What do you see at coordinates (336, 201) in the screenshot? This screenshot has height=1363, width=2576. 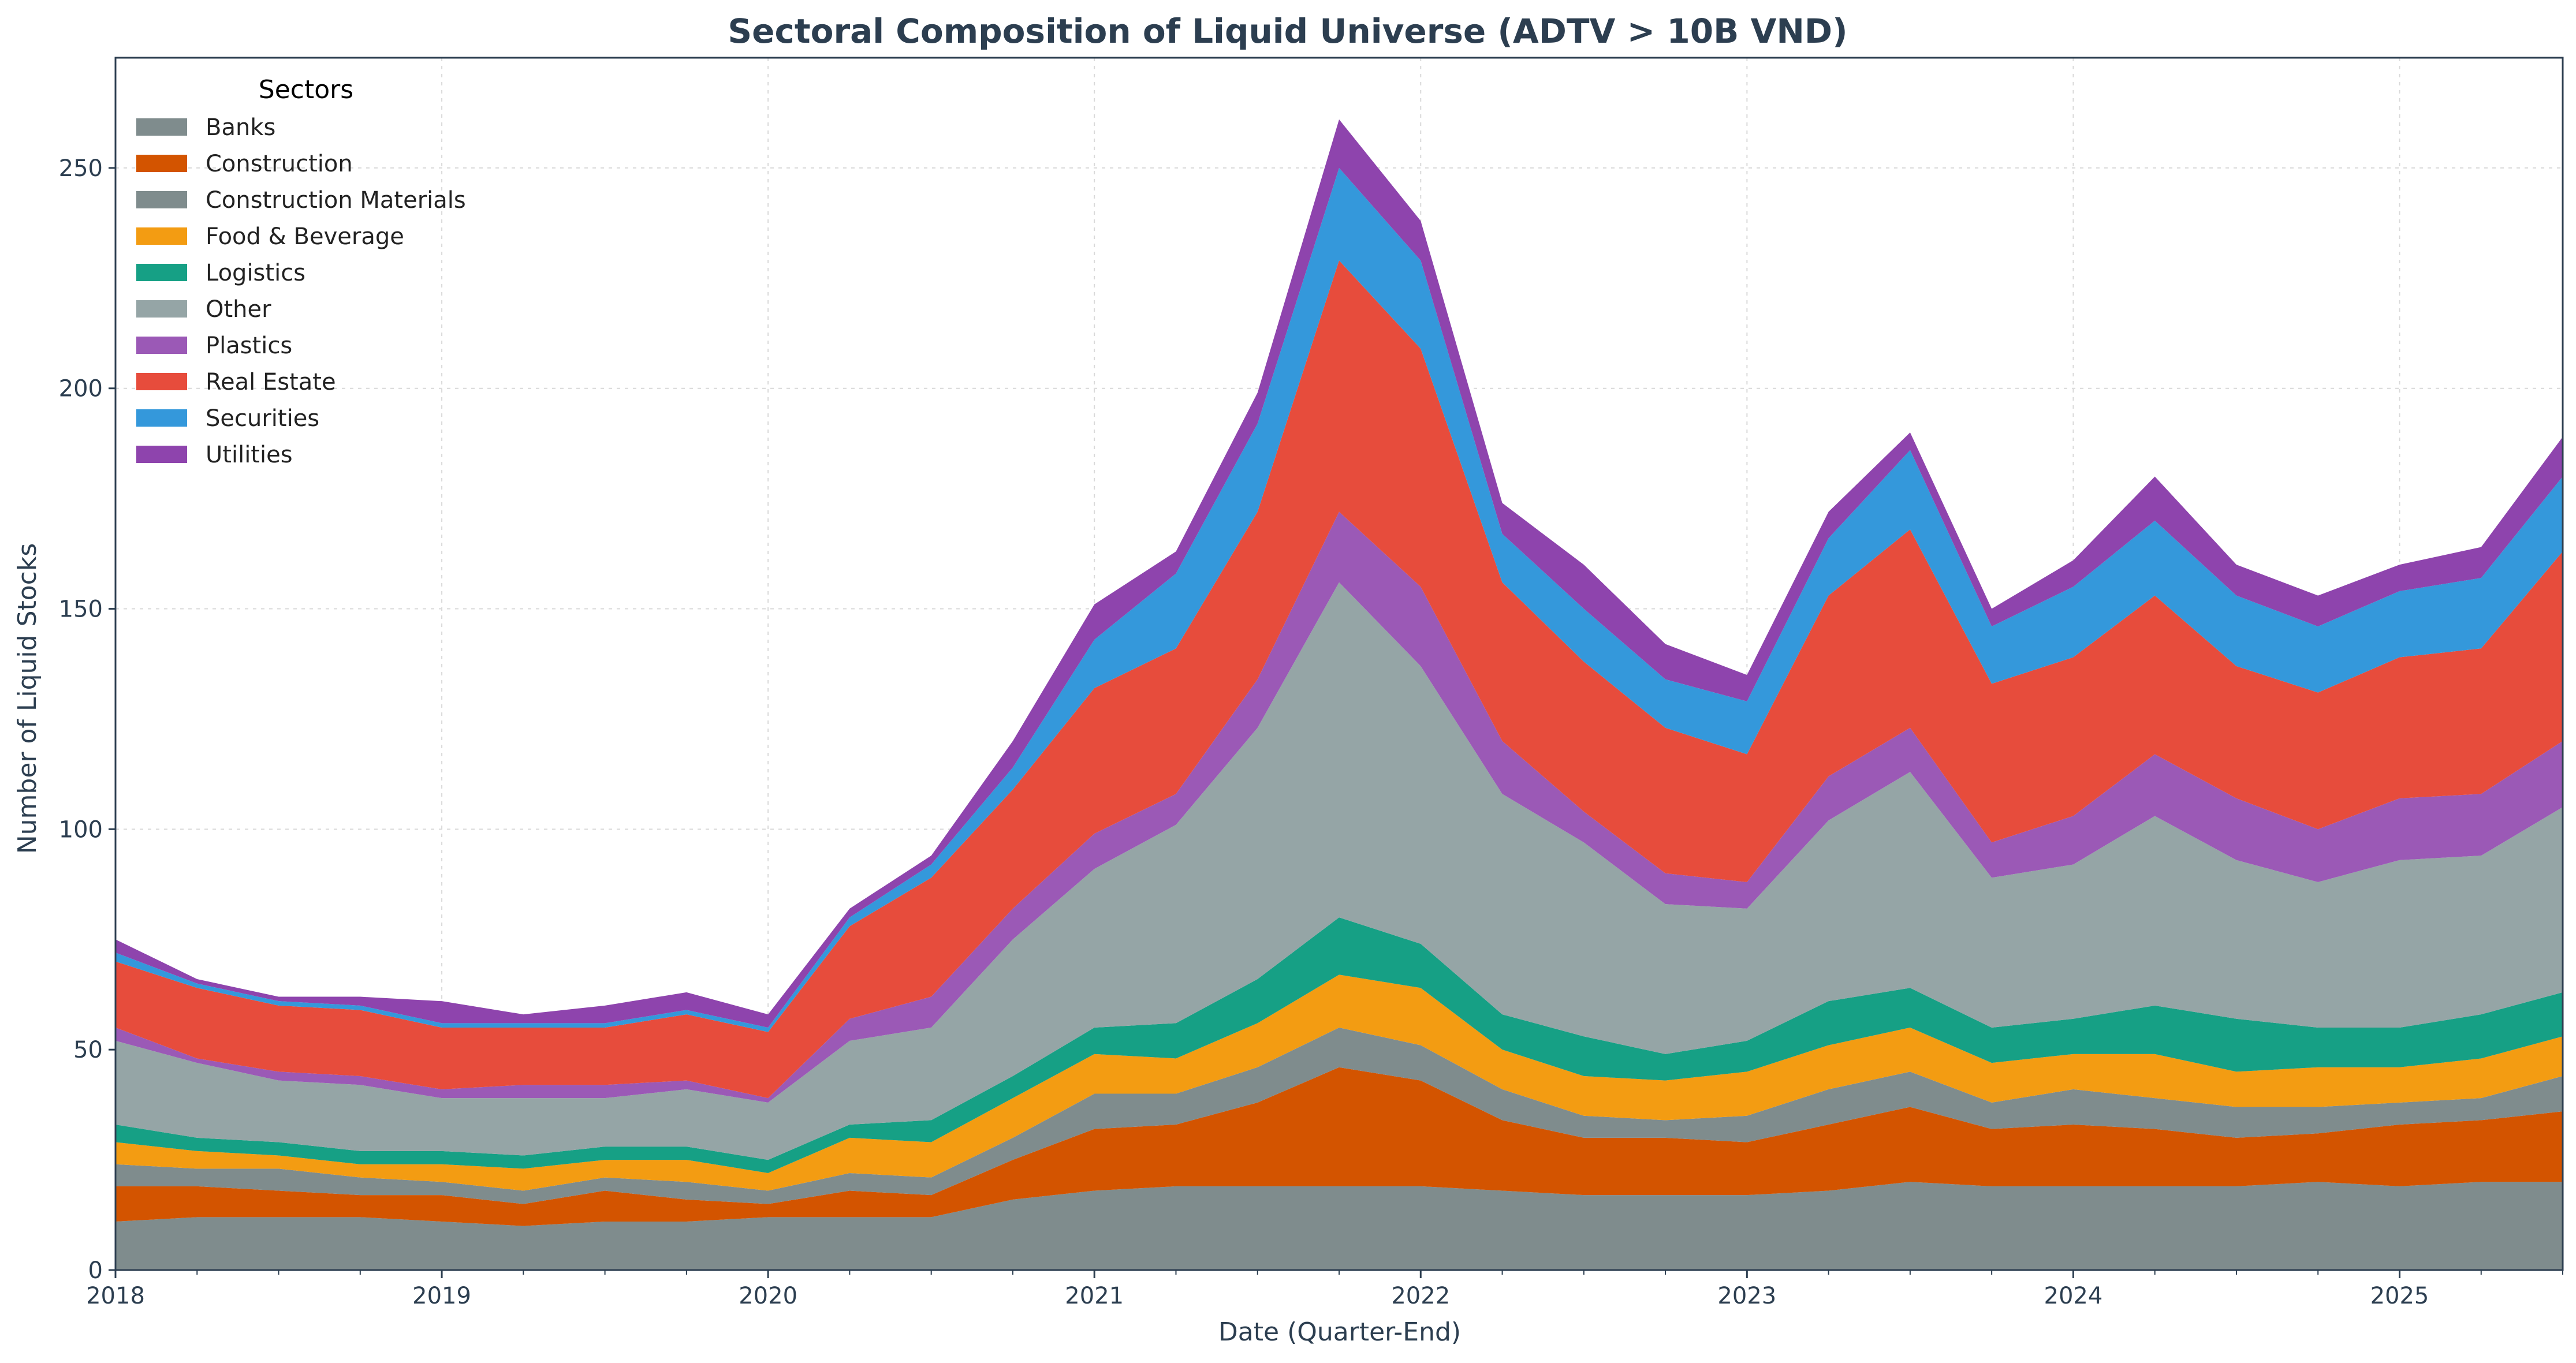 I see `legend-label-construction-materials: Construction Materials` at bounding box center [336, 201].